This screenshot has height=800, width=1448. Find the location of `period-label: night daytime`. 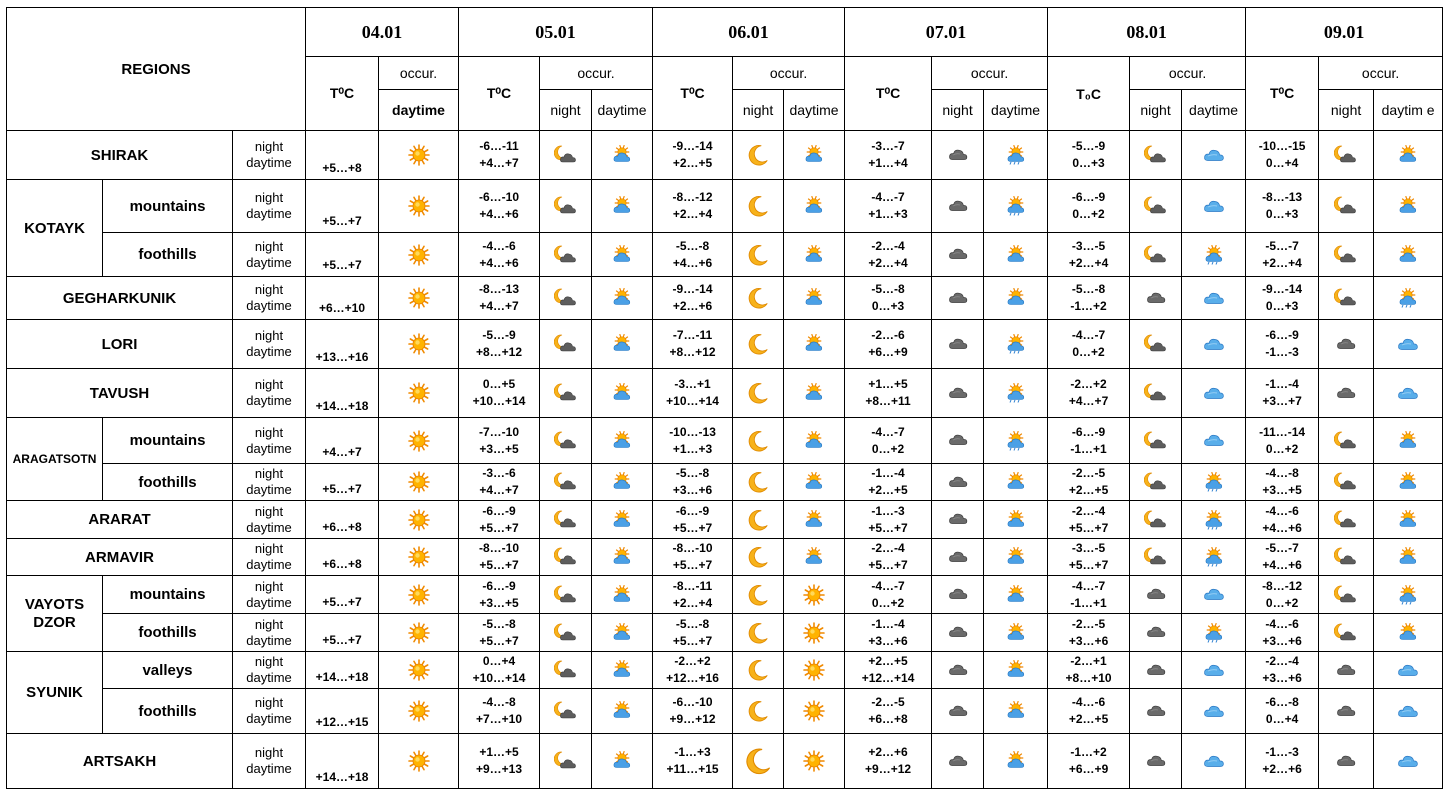

period-label: night daytime is located at coordinates (269, 393).